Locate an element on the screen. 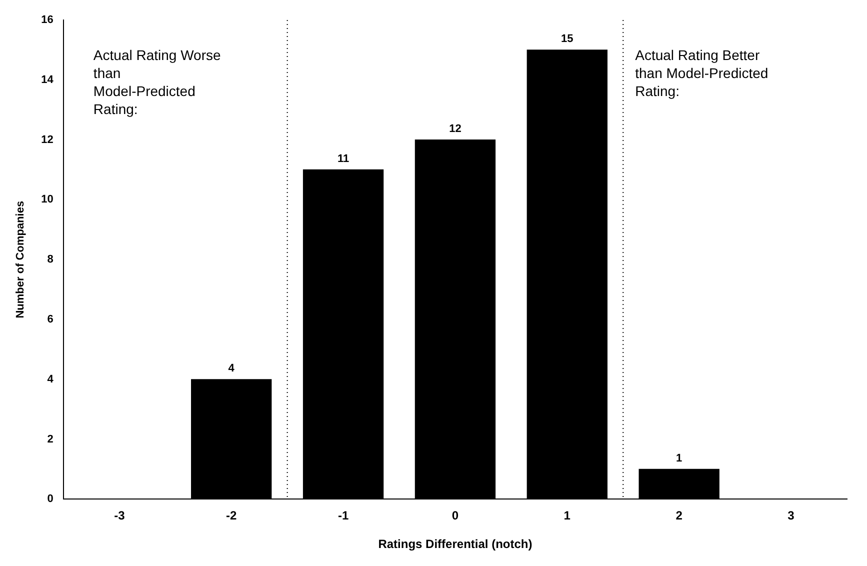 The image size is (867, 566). y-tick-label: 8 is located at coordinates (50, 260).